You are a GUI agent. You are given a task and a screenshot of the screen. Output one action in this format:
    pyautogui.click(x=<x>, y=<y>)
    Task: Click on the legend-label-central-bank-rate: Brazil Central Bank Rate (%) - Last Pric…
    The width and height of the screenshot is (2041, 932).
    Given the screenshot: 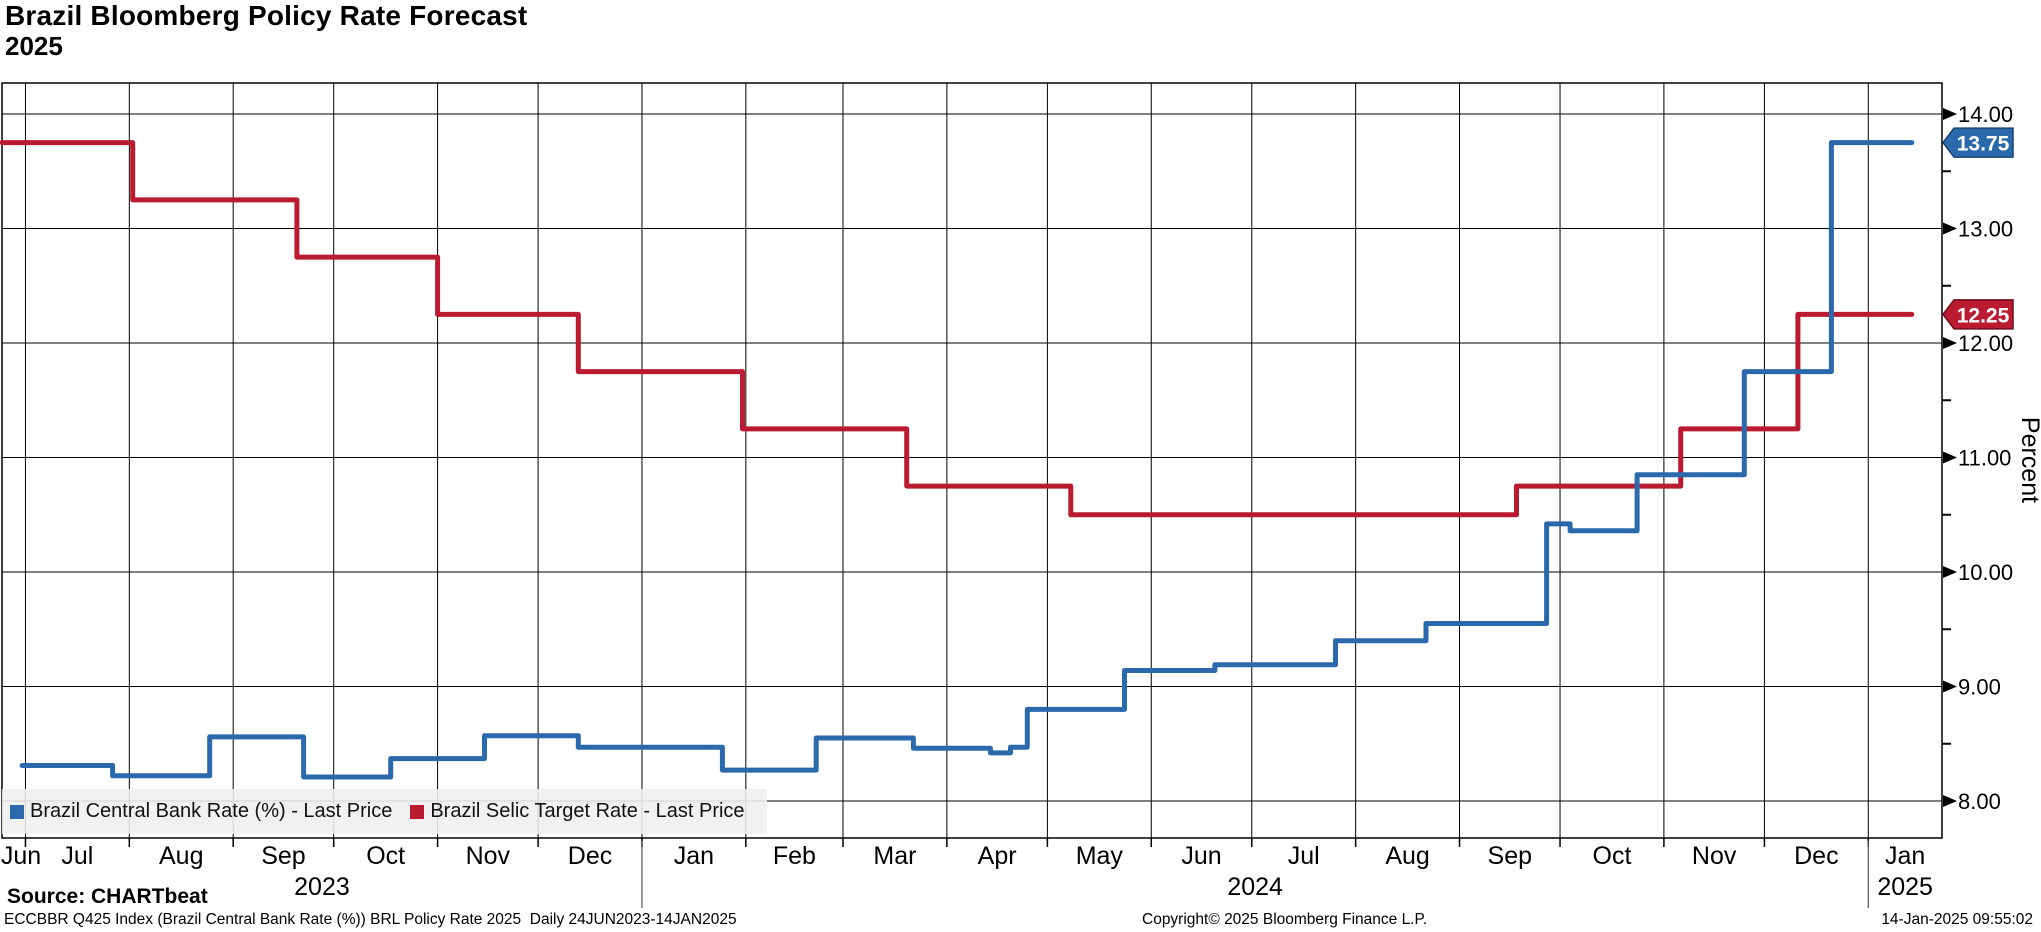 What is the action you would take?
    pyautogui.click(x=211, y=811)
    